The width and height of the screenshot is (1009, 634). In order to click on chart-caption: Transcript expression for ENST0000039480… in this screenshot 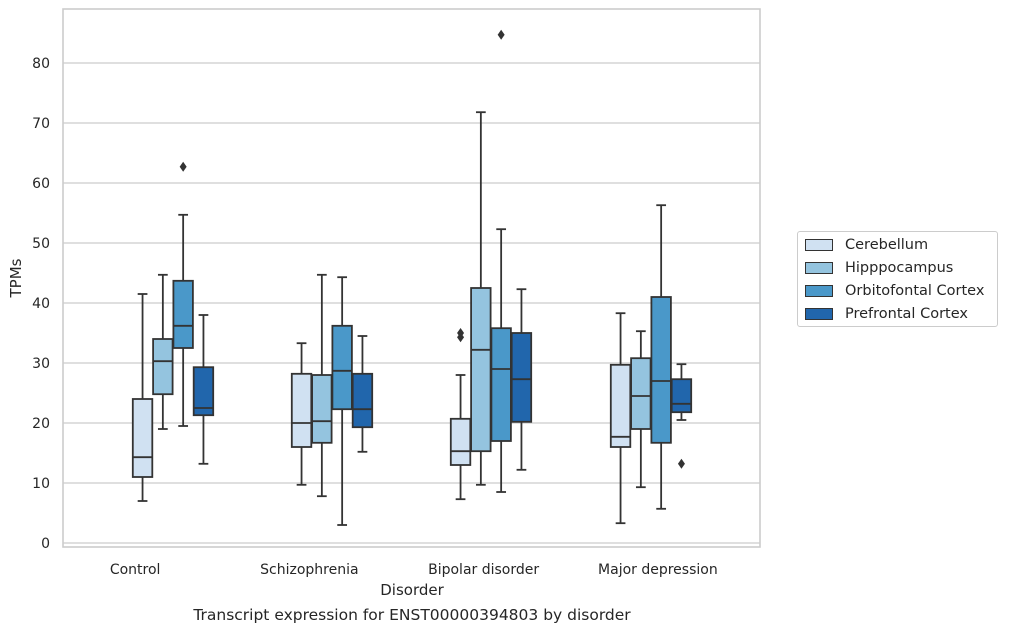, I will do `click(412, 615)`.